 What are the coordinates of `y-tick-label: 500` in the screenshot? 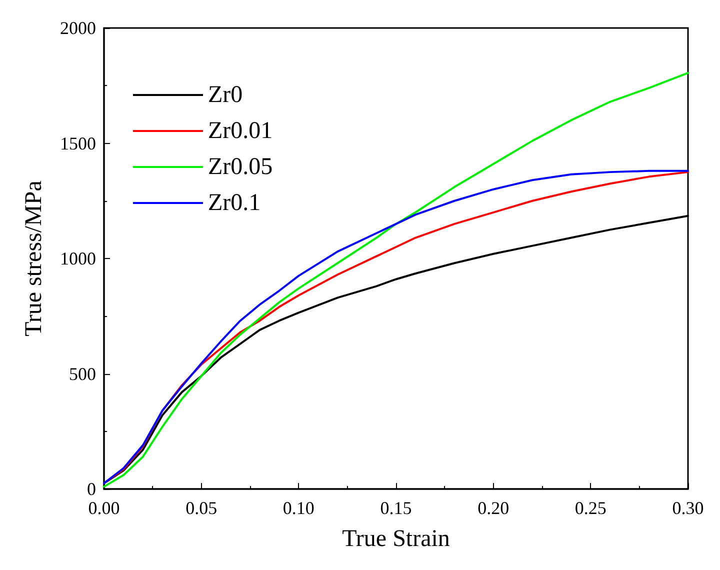 It's located at (82, 374).